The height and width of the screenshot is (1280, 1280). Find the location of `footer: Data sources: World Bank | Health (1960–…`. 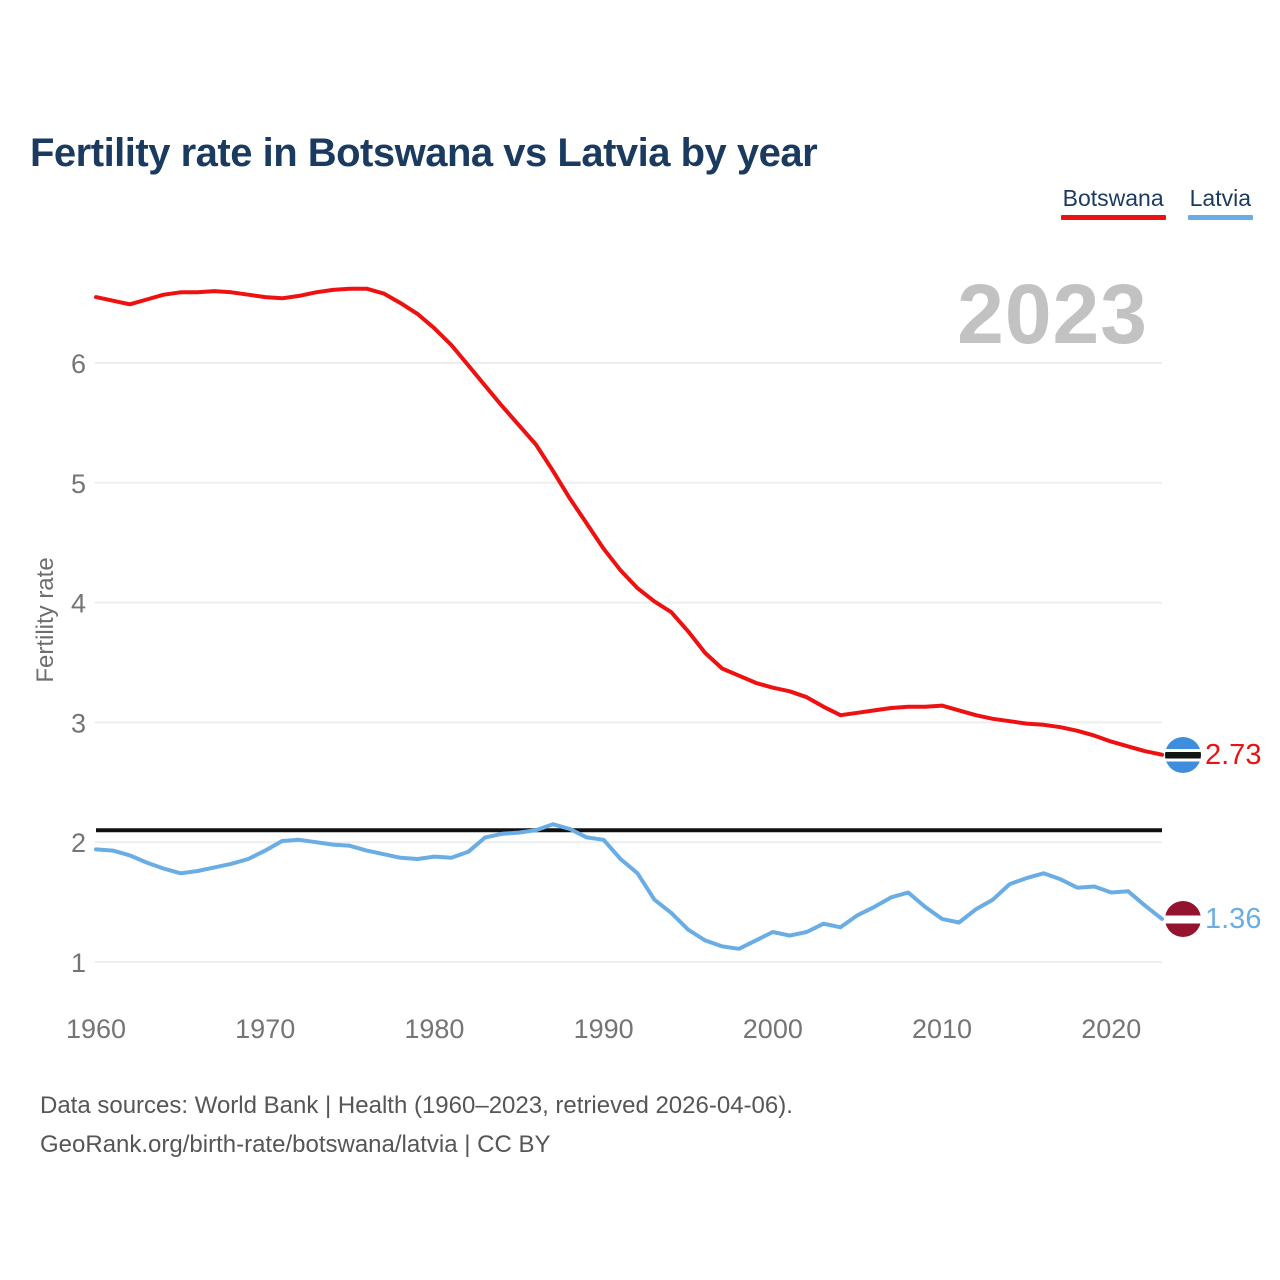

footer: Data sources: World Bank | Health (1960–… is located at coordinates (416, 1125).